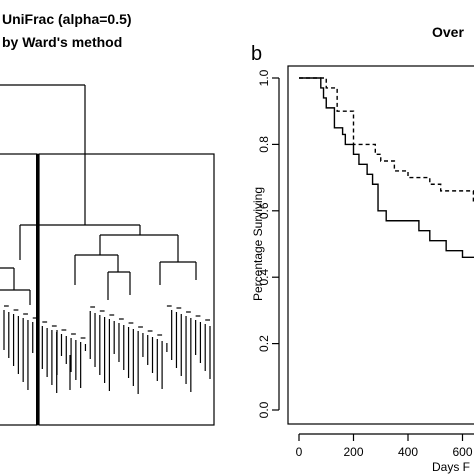 The width and height of the screenshot is (474, 474). I want to click on dendrogram-title-line2: by Ward's method, so click(62, 42).